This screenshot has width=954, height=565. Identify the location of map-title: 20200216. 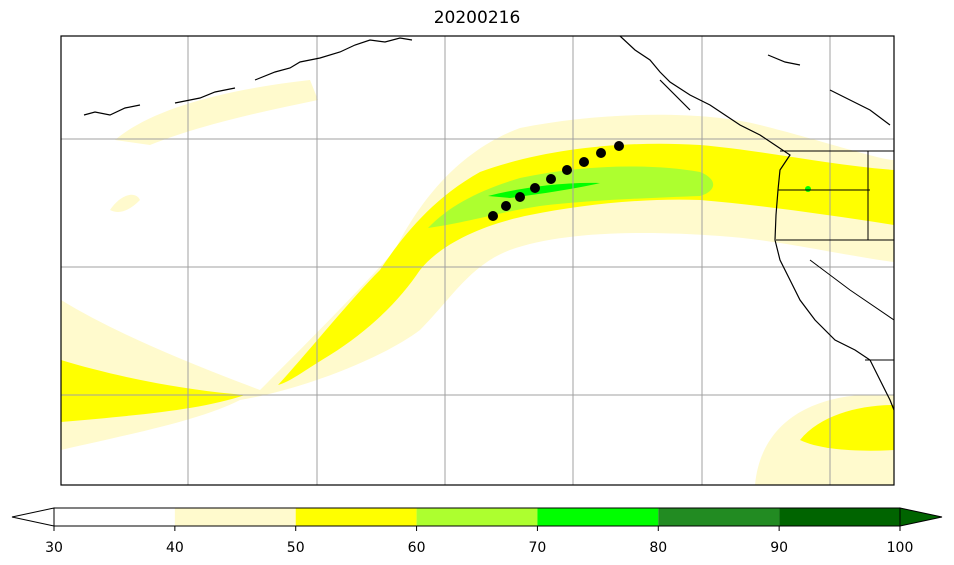
(477, 18).